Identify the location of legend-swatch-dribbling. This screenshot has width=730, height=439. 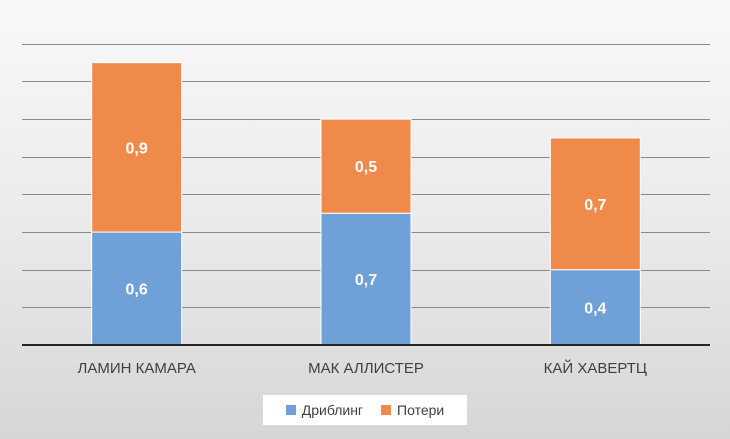
(290, 410).